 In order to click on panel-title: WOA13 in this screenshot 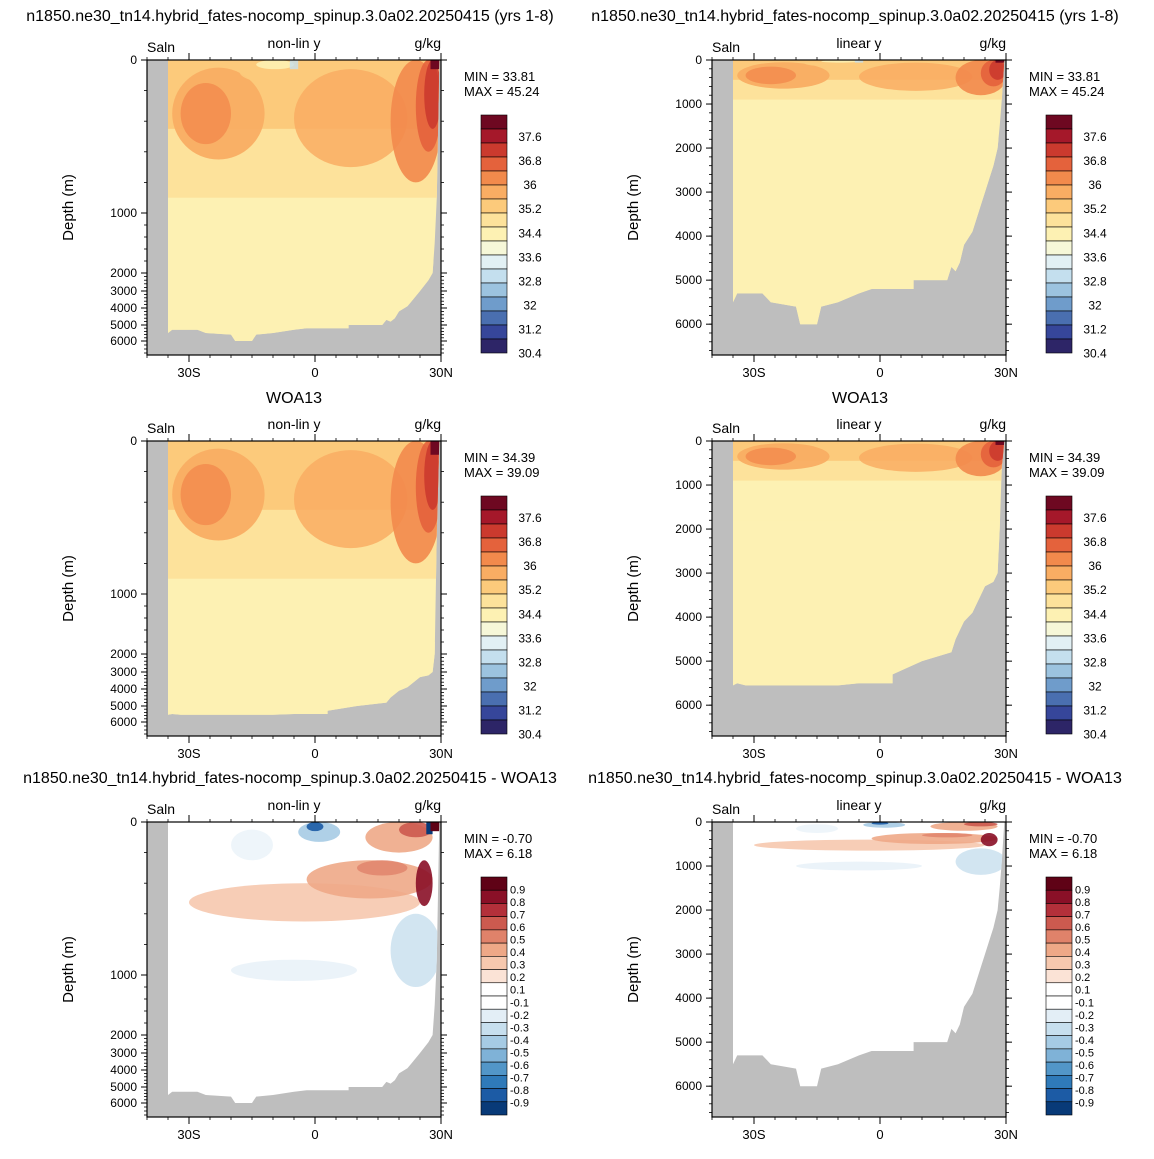, I will do `click(860, 398)`.